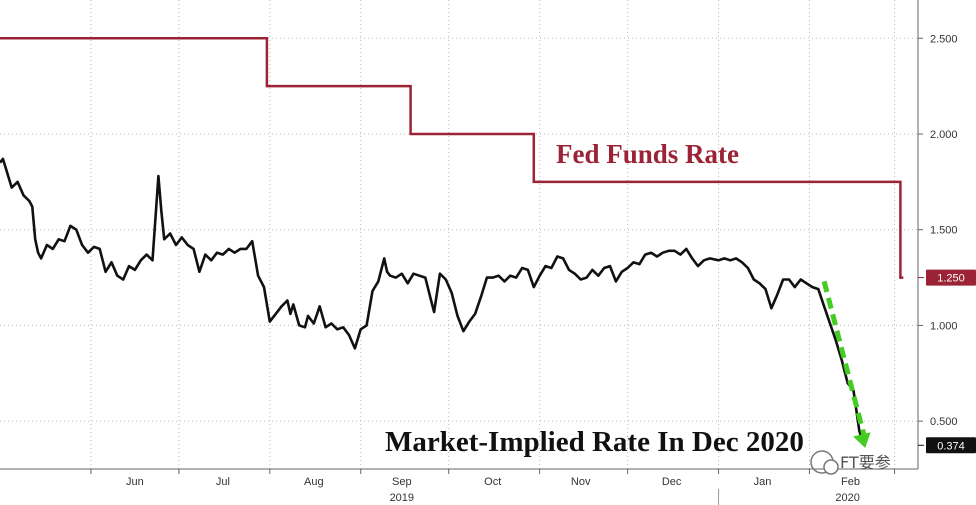 The image size is (976, 505). What do you see at coordinates (844, 360) in the screenshot?
I see `trend-arrow-shaft` at bounding box center [844, 360].